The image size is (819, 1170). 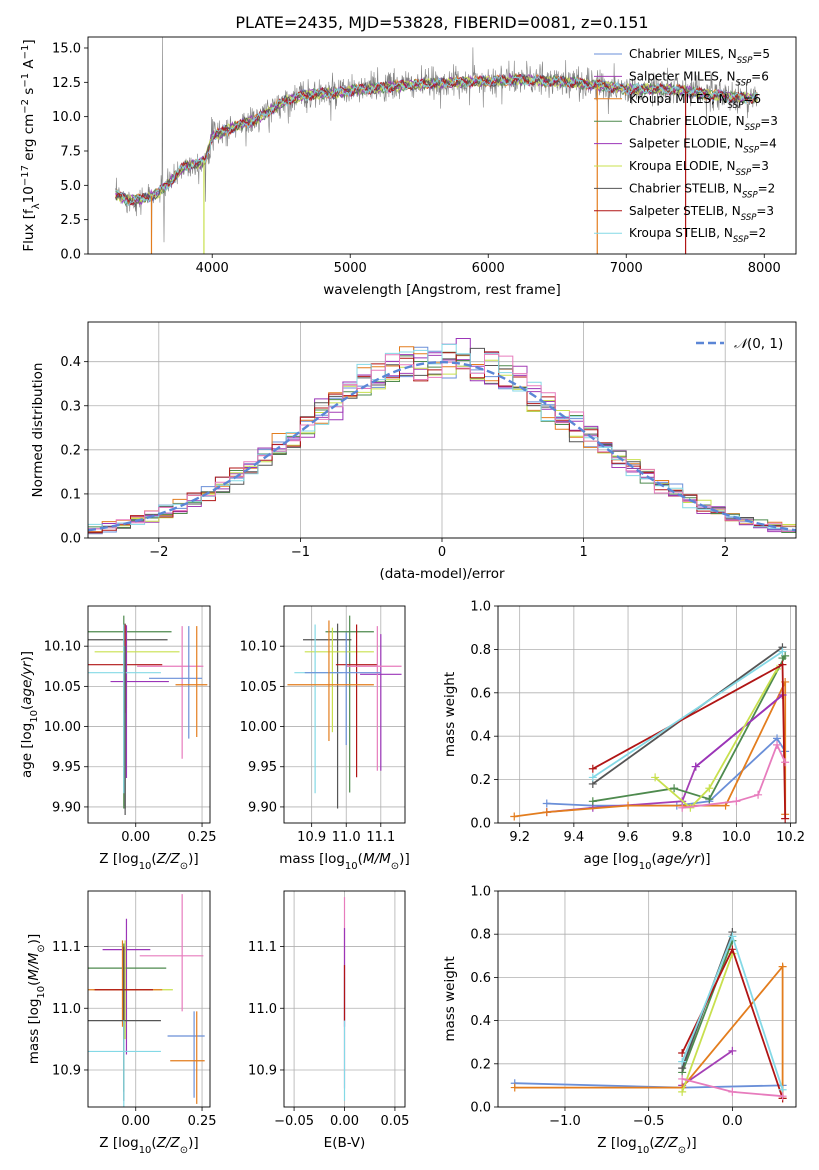 What do you see at coordinates (649, 1121) in the screenshot?
I see `x-tick-label: −0.5` at bounding box center [649, 1121].